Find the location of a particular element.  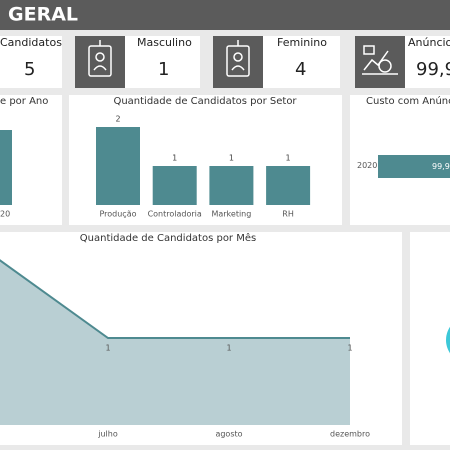

kpi-value: 1 is located at coordinates (163, 69).